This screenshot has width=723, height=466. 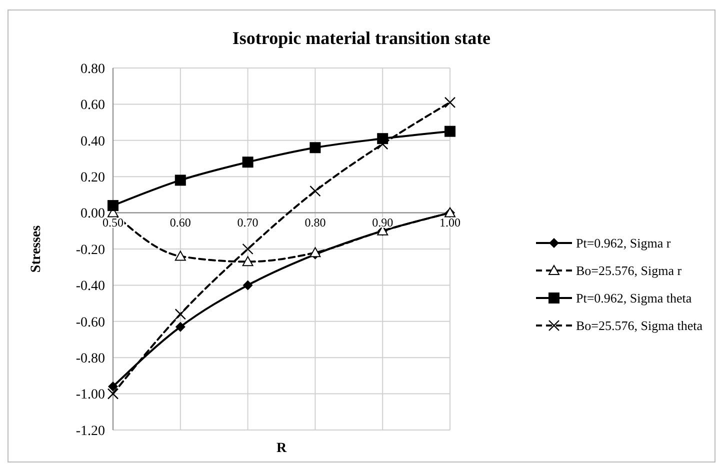 I want to click on y-axis-title: Stresses, so click(x=36, y=248).